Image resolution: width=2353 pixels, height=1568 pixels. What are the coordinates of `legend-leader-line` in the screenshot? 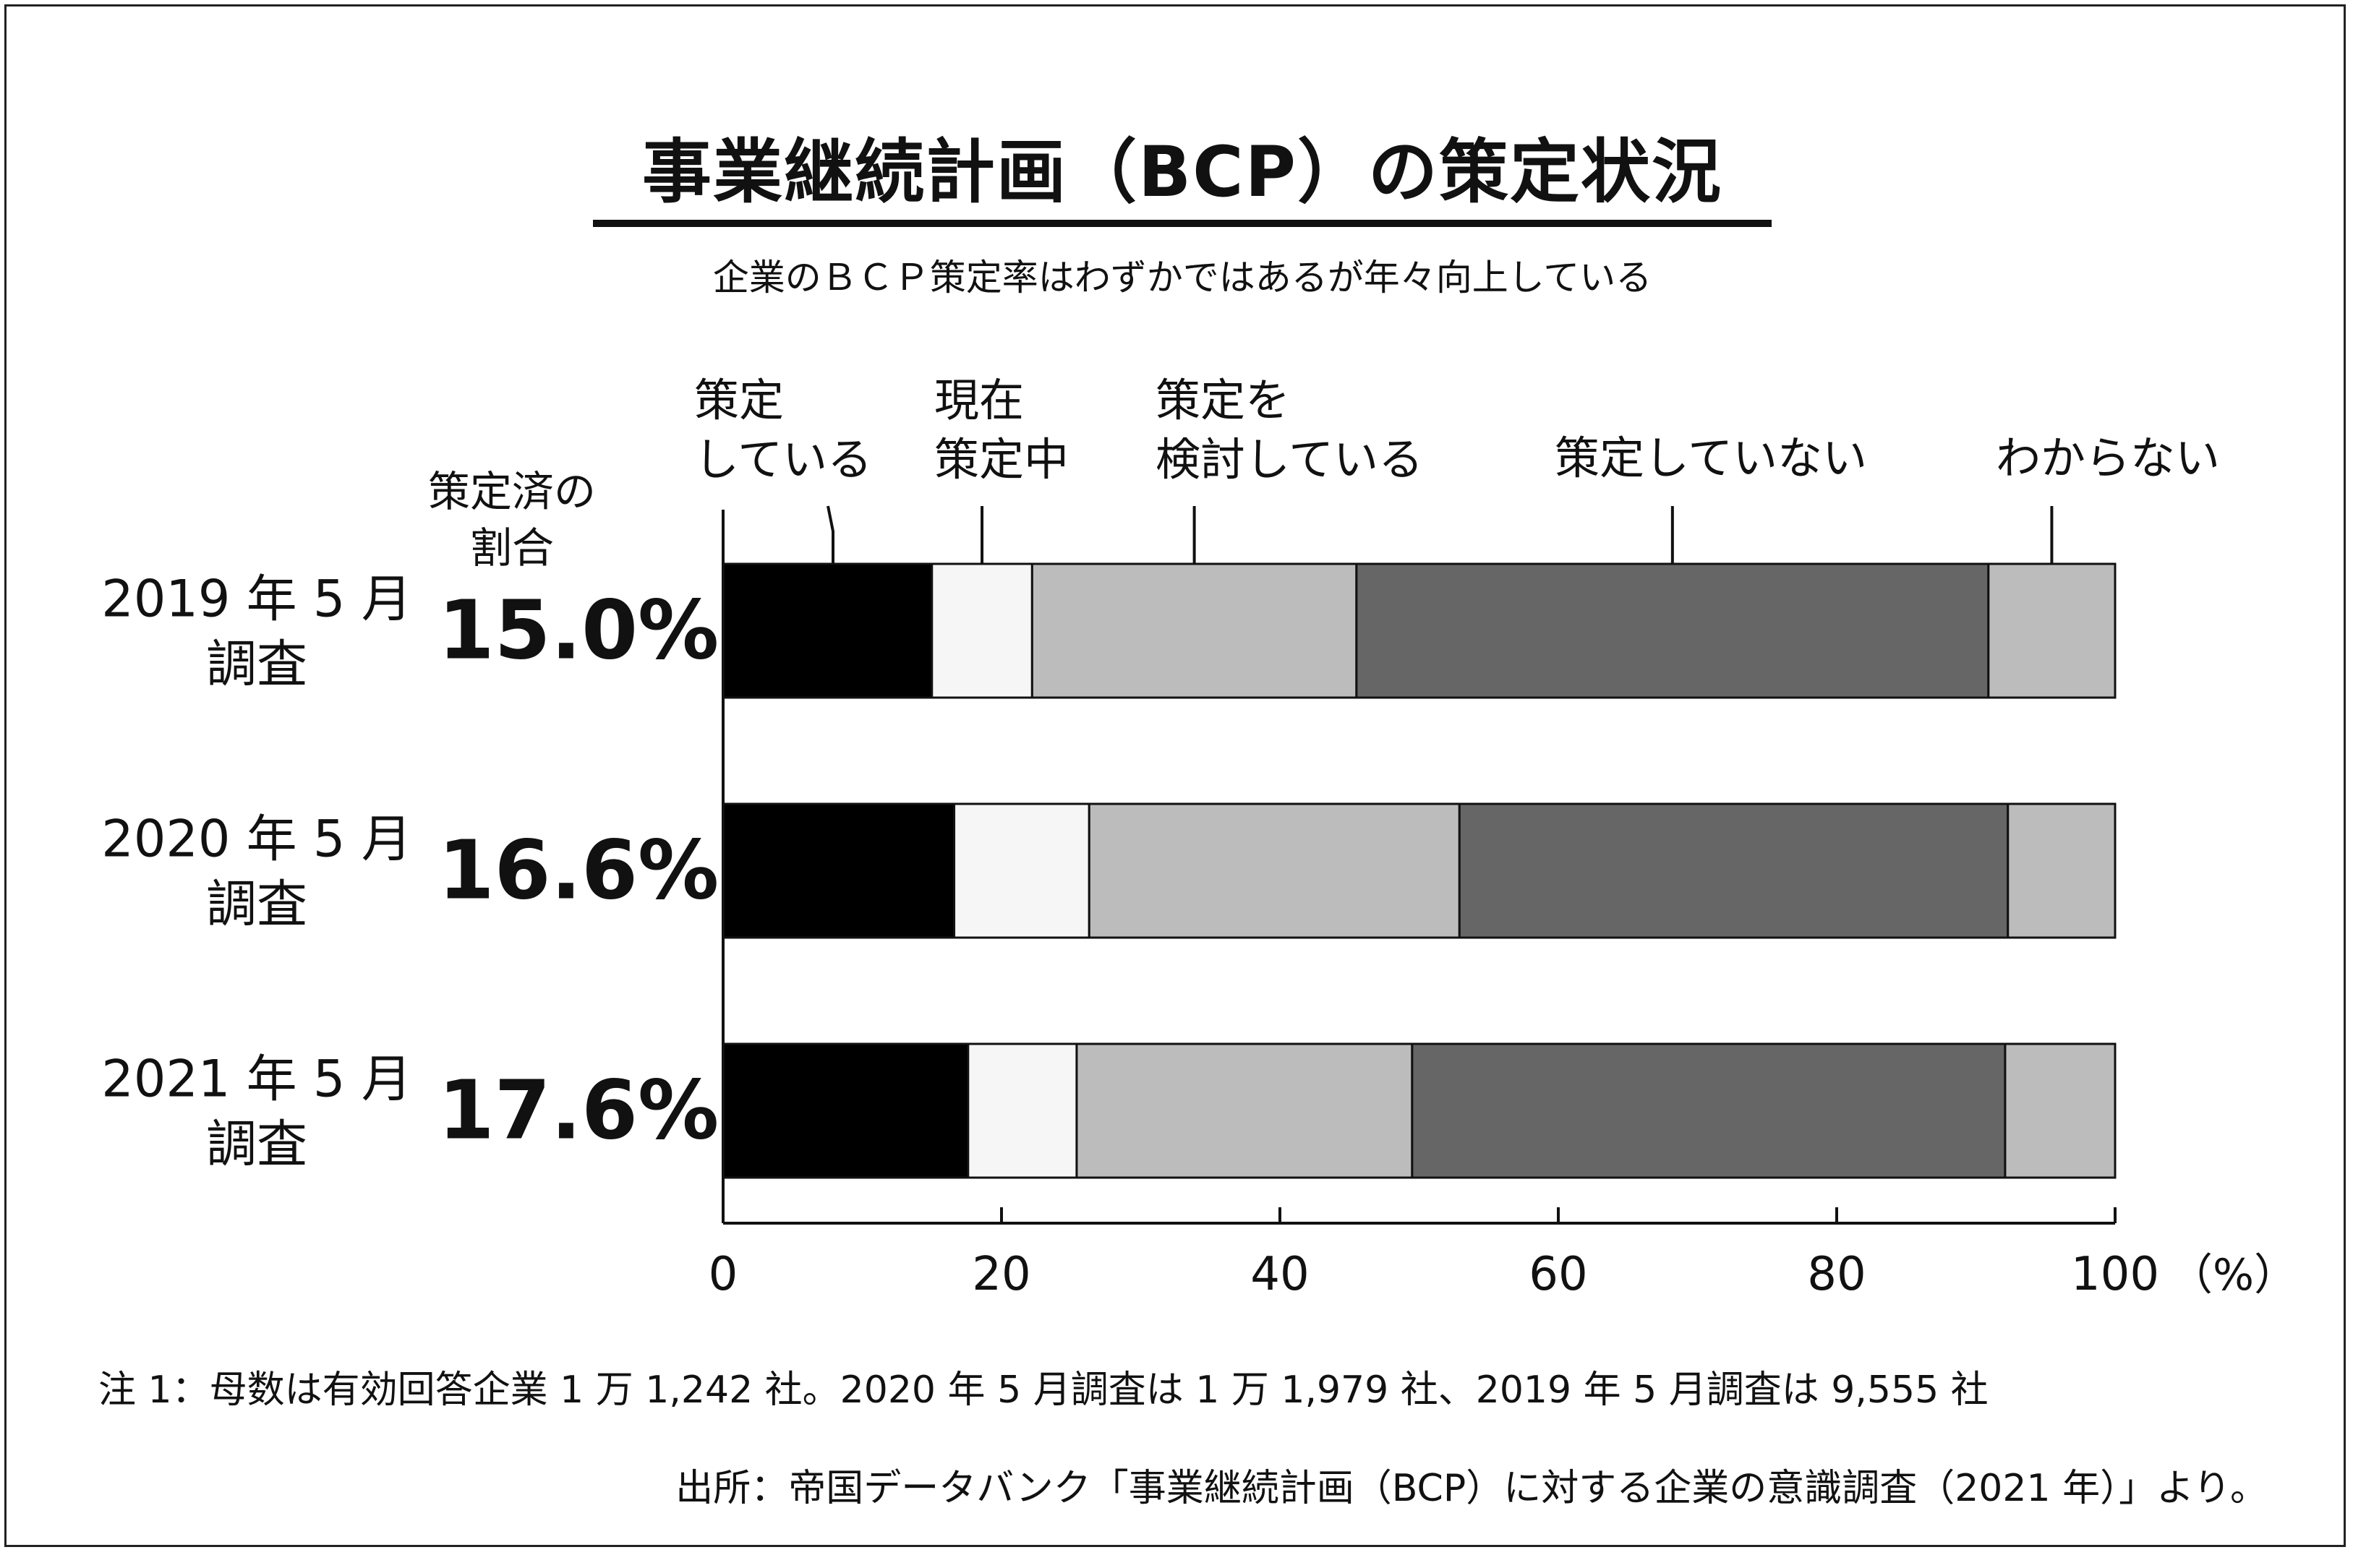 It's located at (831, 534).